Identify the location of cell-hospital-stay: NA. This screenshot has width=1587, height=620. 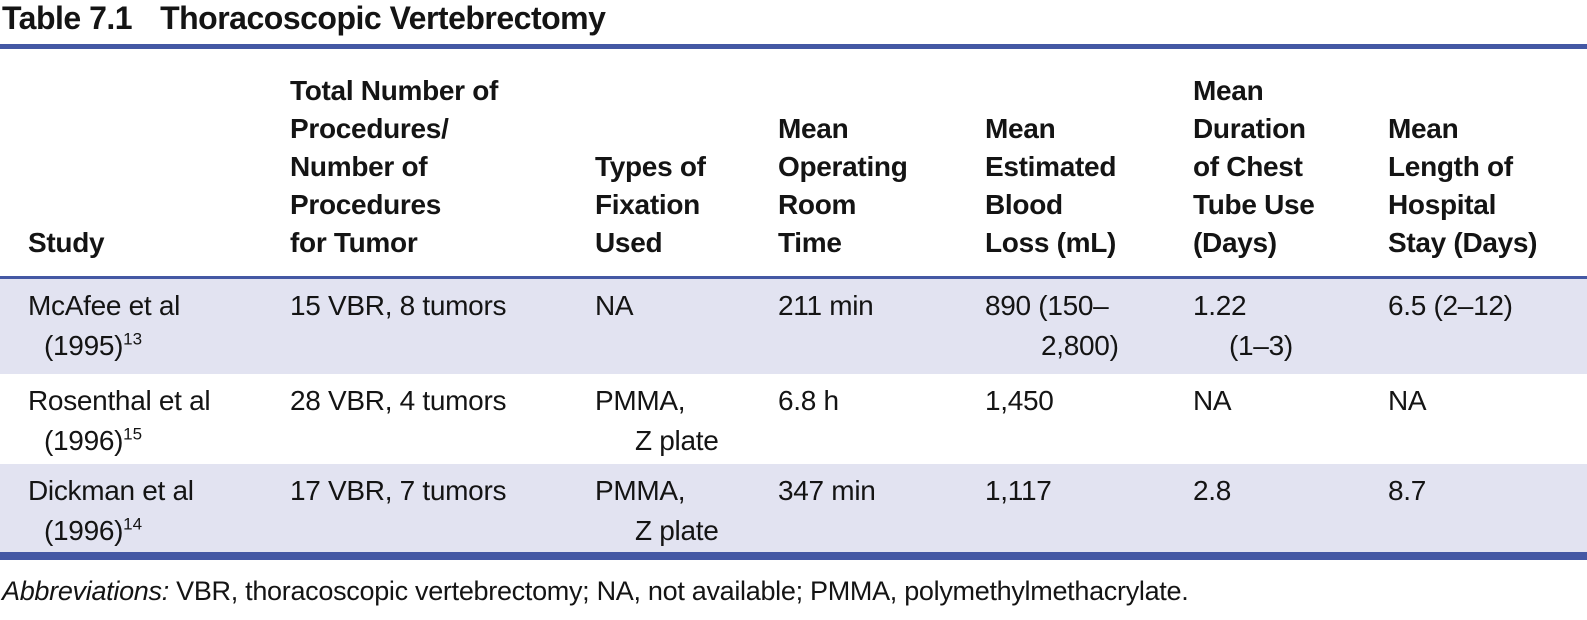
(1407, 400).